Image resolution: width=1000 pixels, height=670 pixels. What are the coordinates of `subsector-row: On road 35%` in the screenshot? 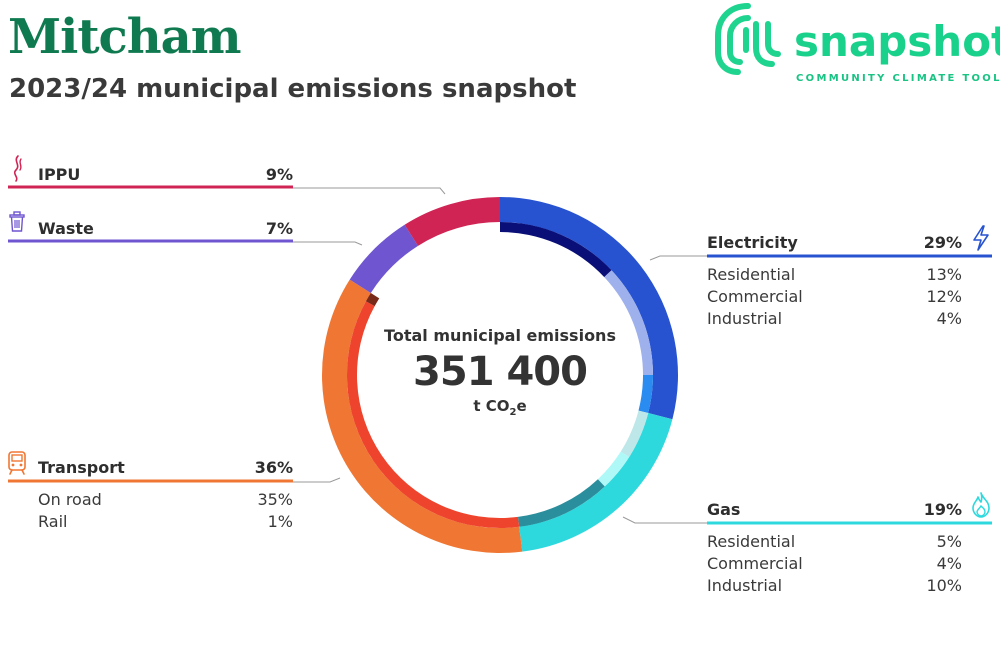 It's located at (165, 500).